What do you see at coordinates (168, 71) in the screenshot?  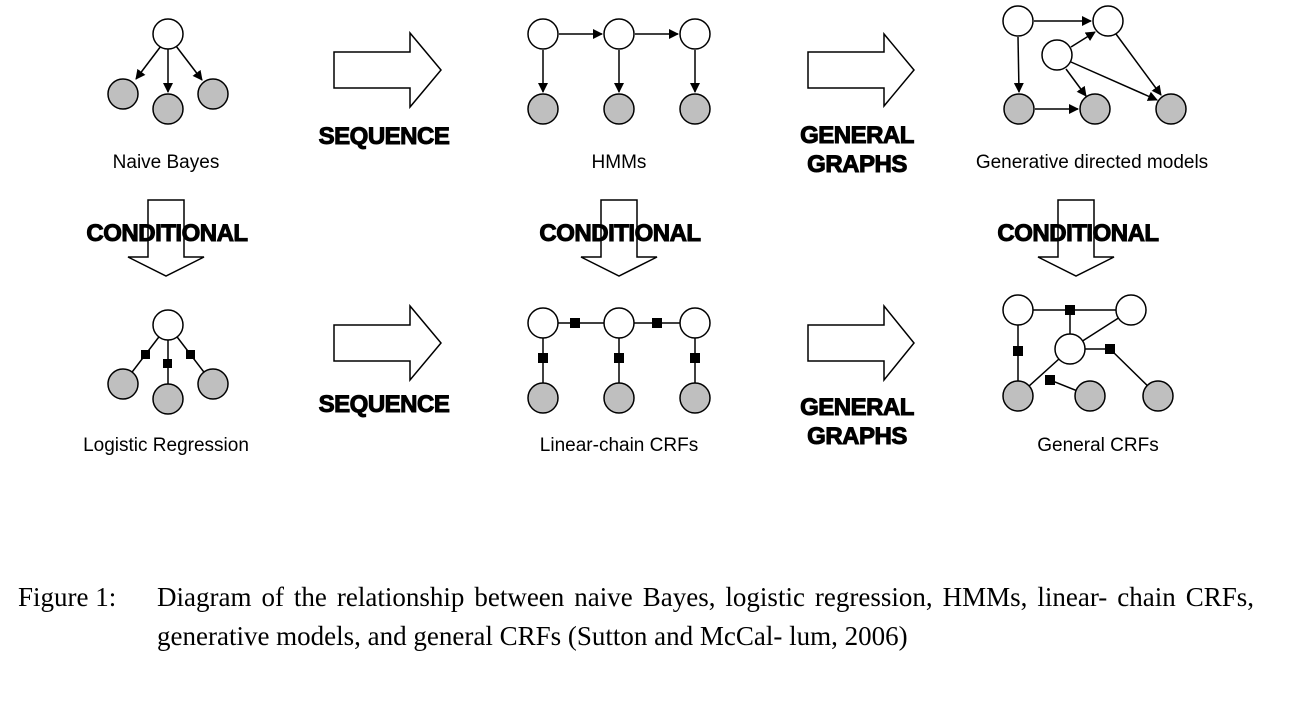 I see `naive-bayes-graph` at bounding box center [168, 71].